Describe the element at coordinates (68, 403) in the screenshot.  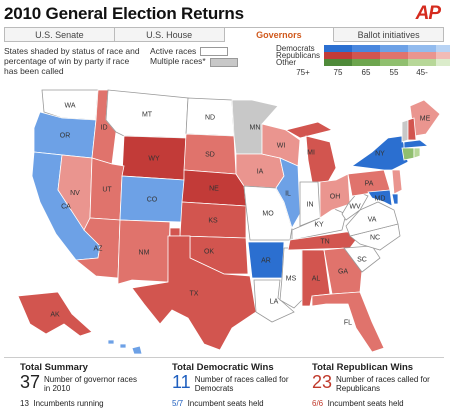
I see `summary-foot-text: Incumbents running` at that location.